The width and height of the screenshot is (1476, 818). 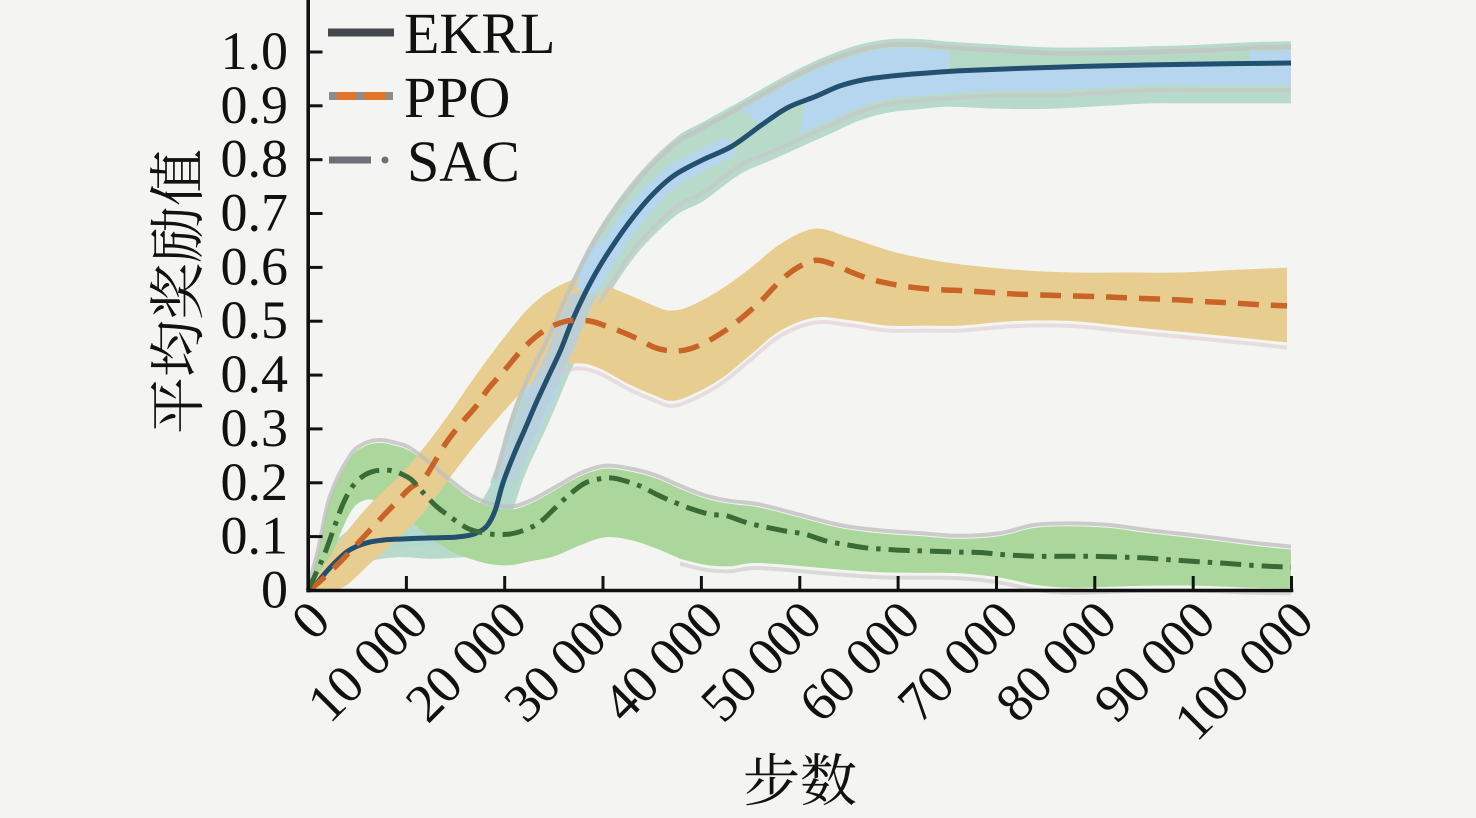 What do you see at coordinates (255, 428) in the screenshot?
I see `svg-text: 0.3` at bounding box center [255, 428].